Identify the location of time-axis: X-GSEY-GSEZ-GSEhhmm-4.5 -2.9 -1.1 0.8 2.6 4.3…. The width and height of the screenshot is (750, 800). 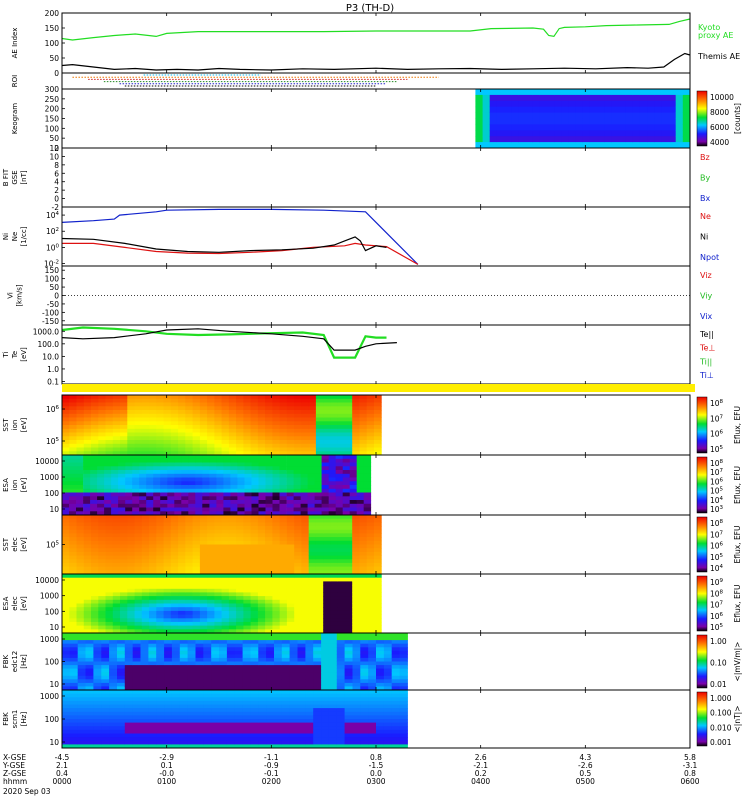
(351, 774).